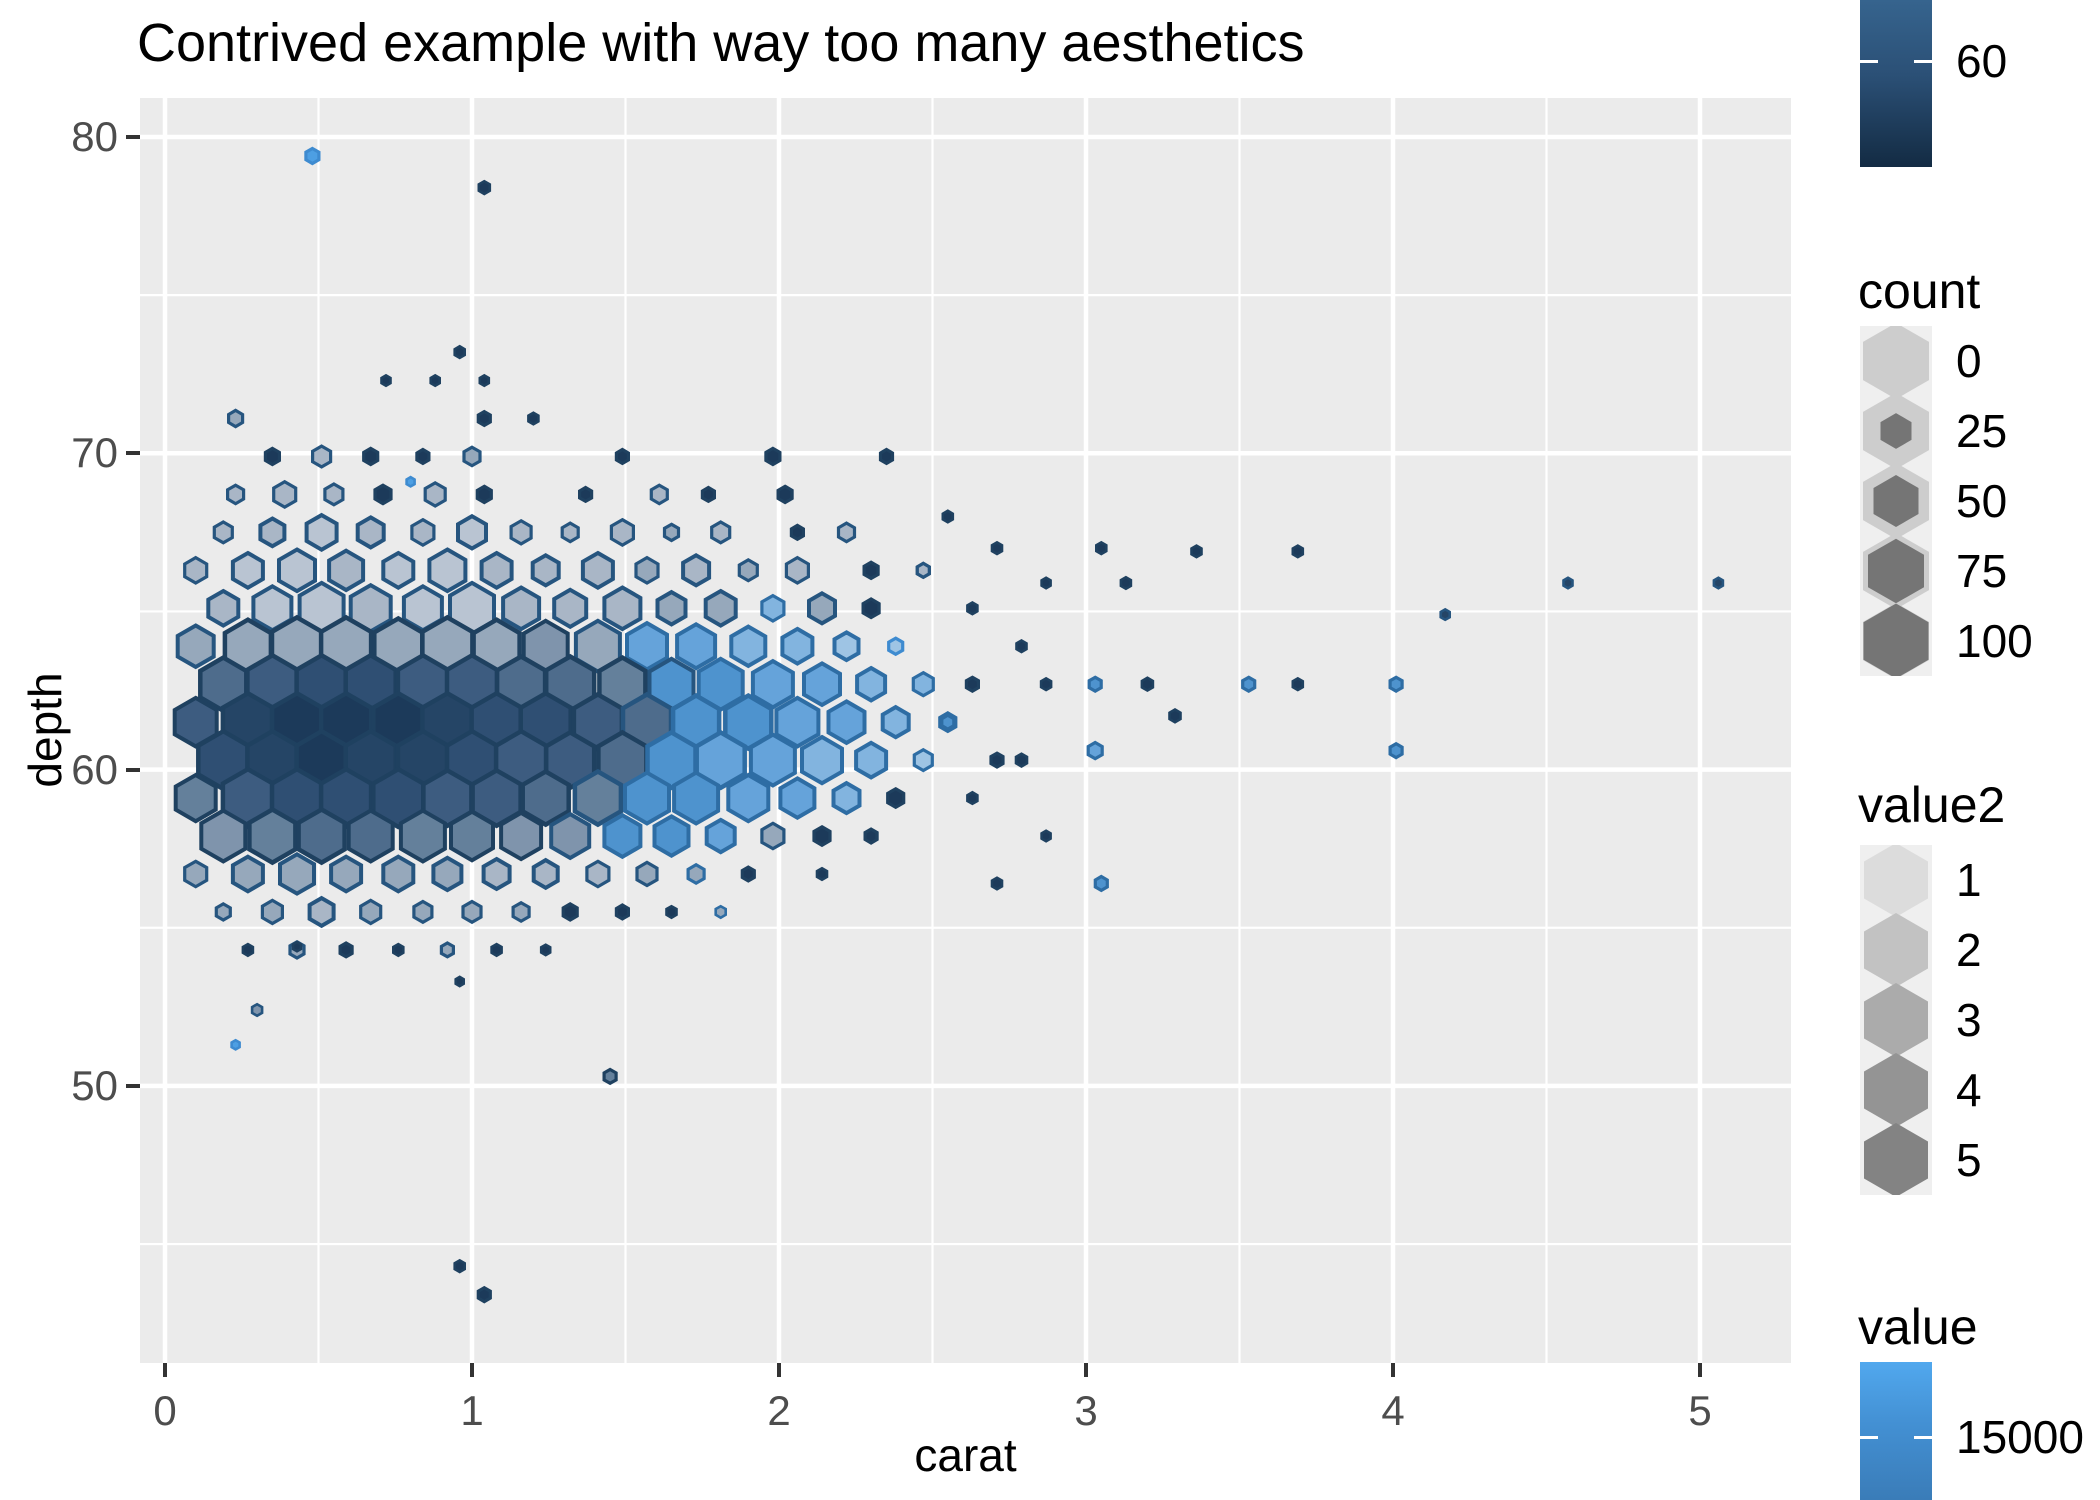 Image resolution: width=2100 pixels, height=1500 pixels. Describe the element at coordinates (1932, 805) in the screenshot. I see `legend-value2-title: value2` at that location.